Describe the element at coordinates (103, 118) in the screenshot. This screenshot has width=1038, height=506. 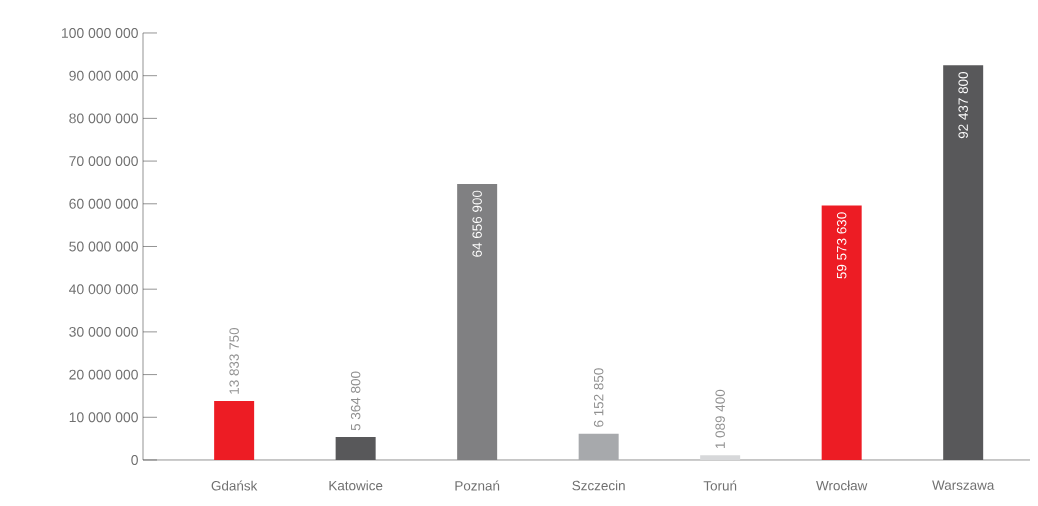
I see `y-tick-label: 80 000 000` at that location.